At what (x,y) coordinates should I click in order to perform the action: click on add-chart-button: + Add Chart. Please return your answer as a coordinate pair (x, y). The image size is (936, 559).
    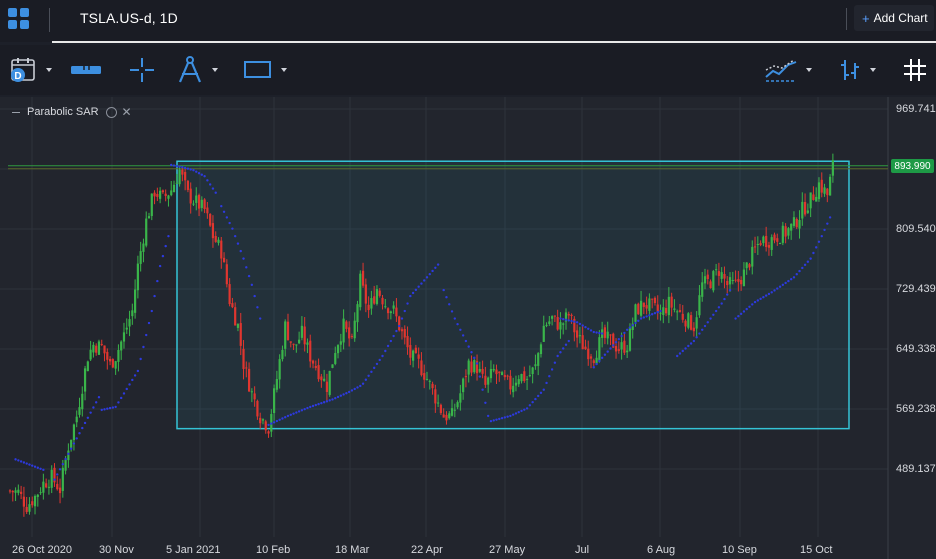
    Looking at the image, I should click on (894, 18).